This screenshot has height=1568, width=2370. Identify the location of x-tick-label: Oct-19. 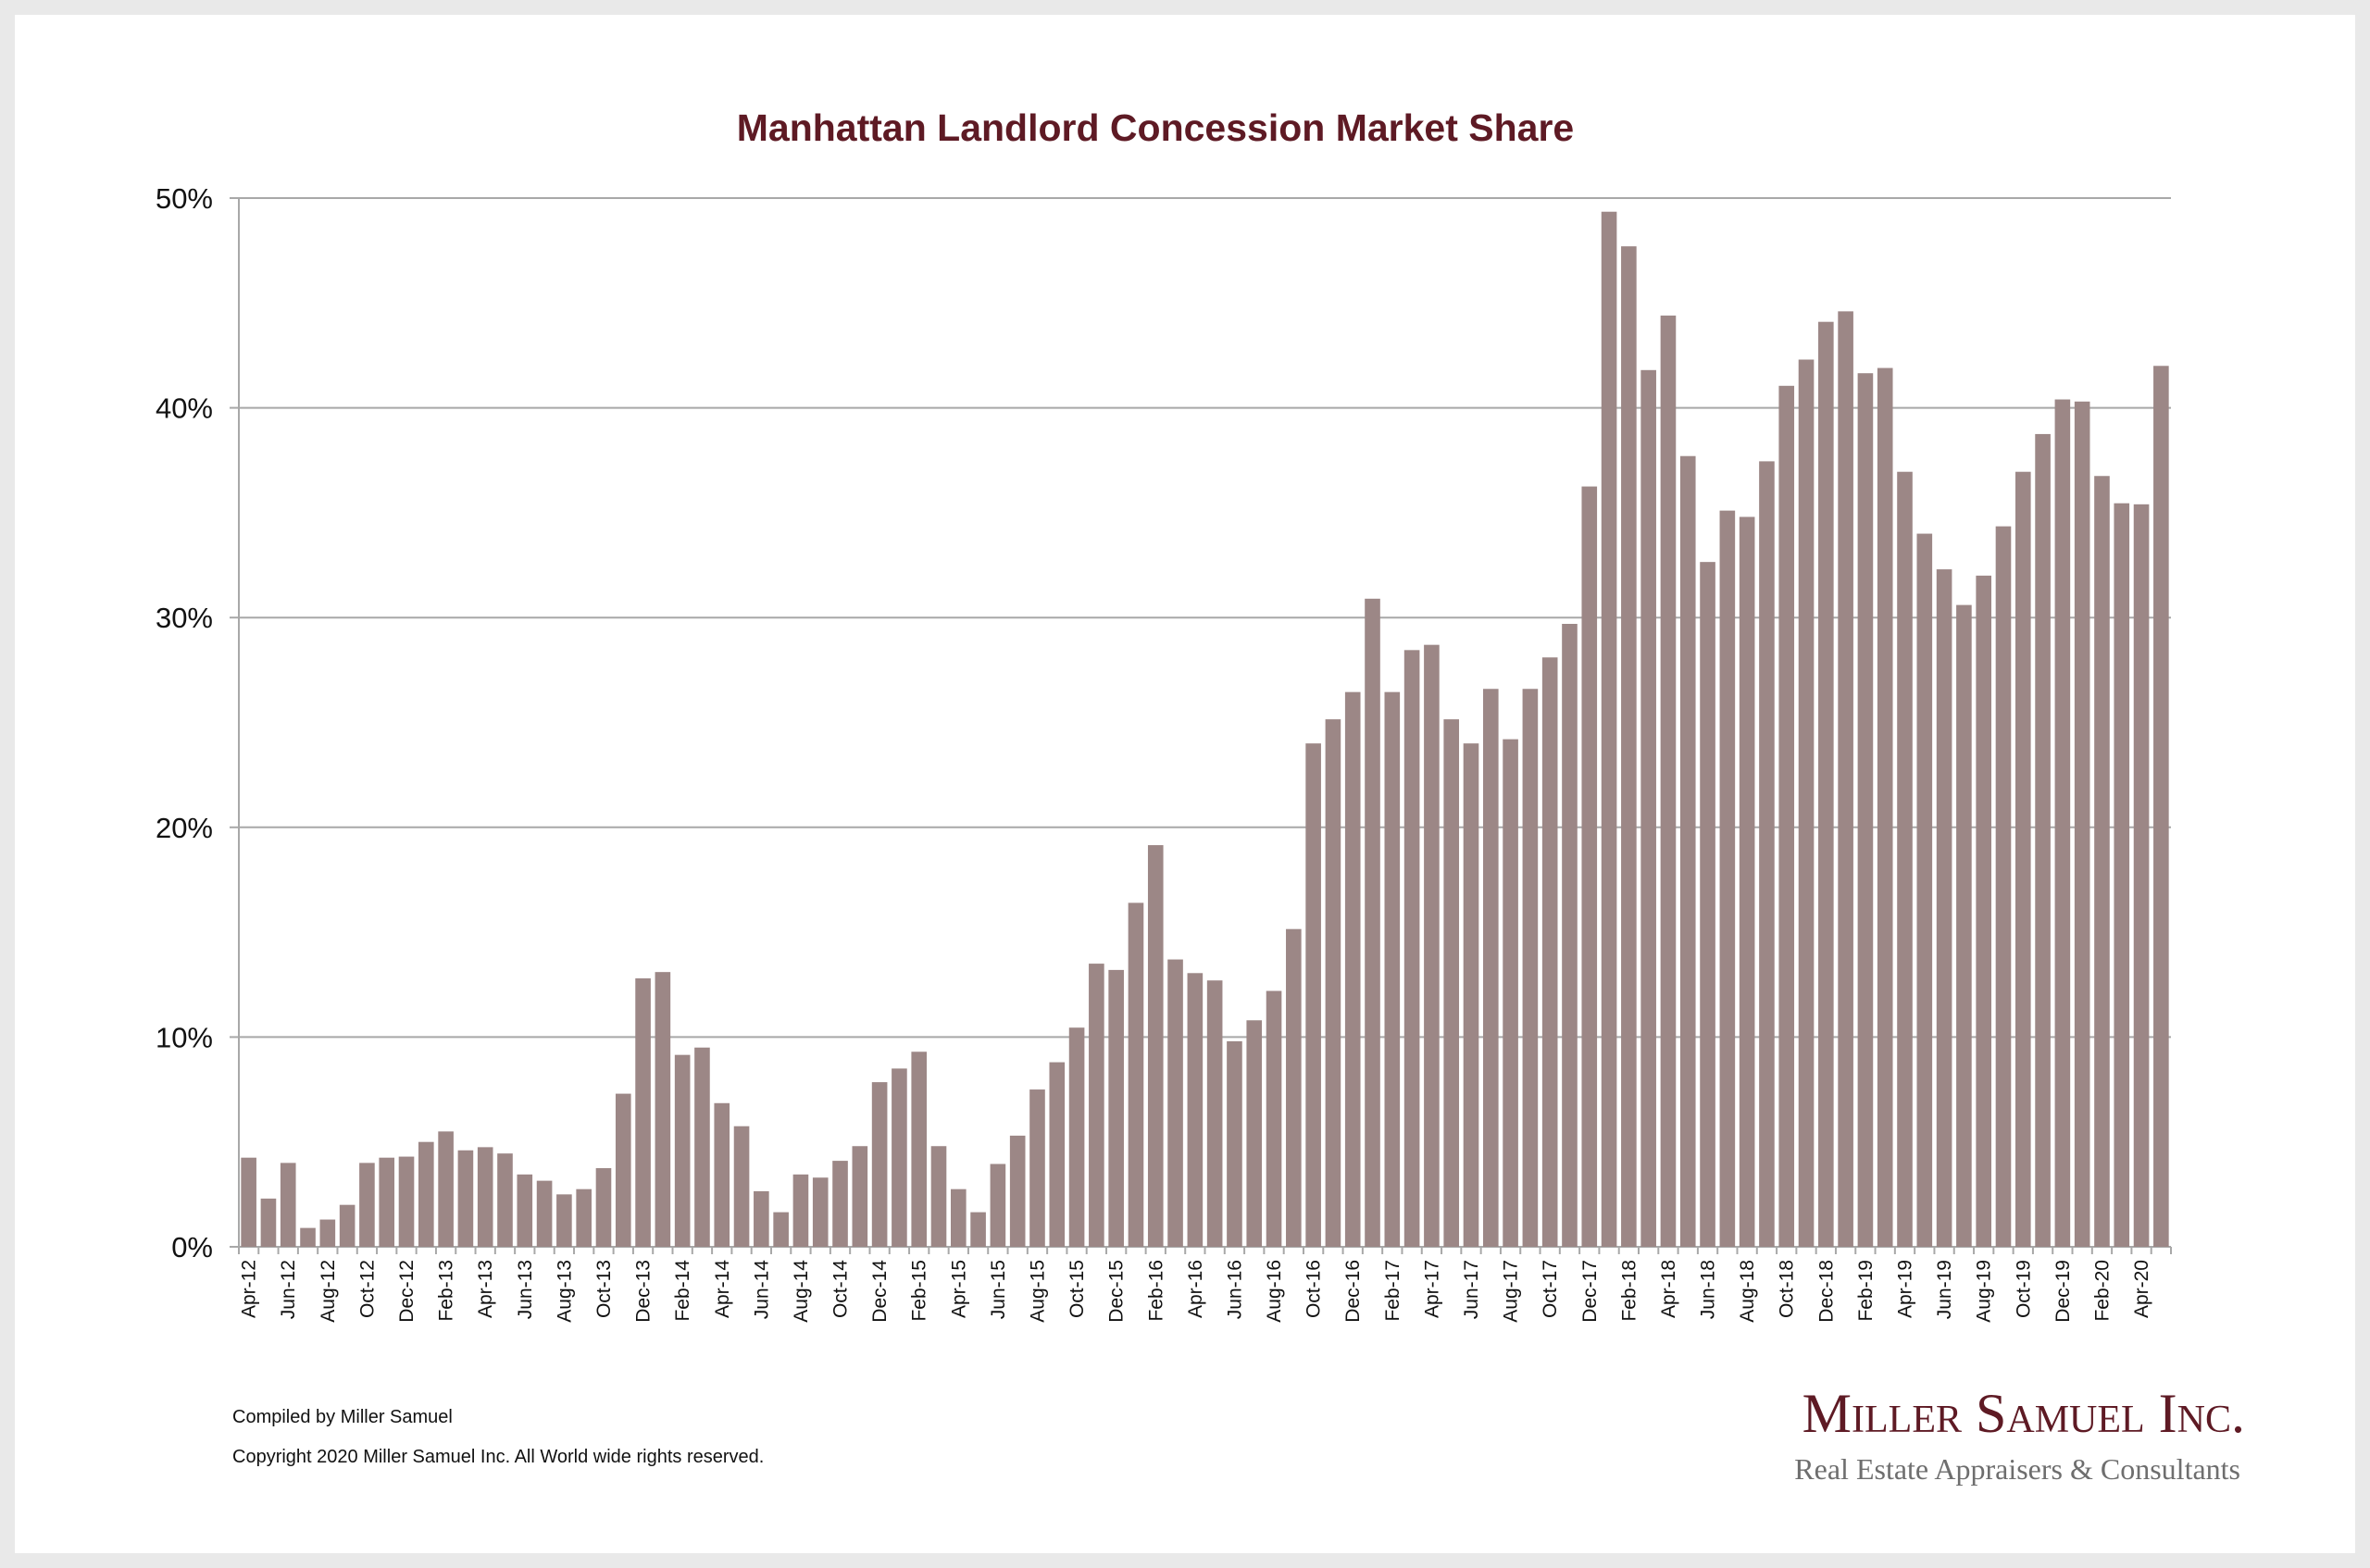
(2023, 1289).